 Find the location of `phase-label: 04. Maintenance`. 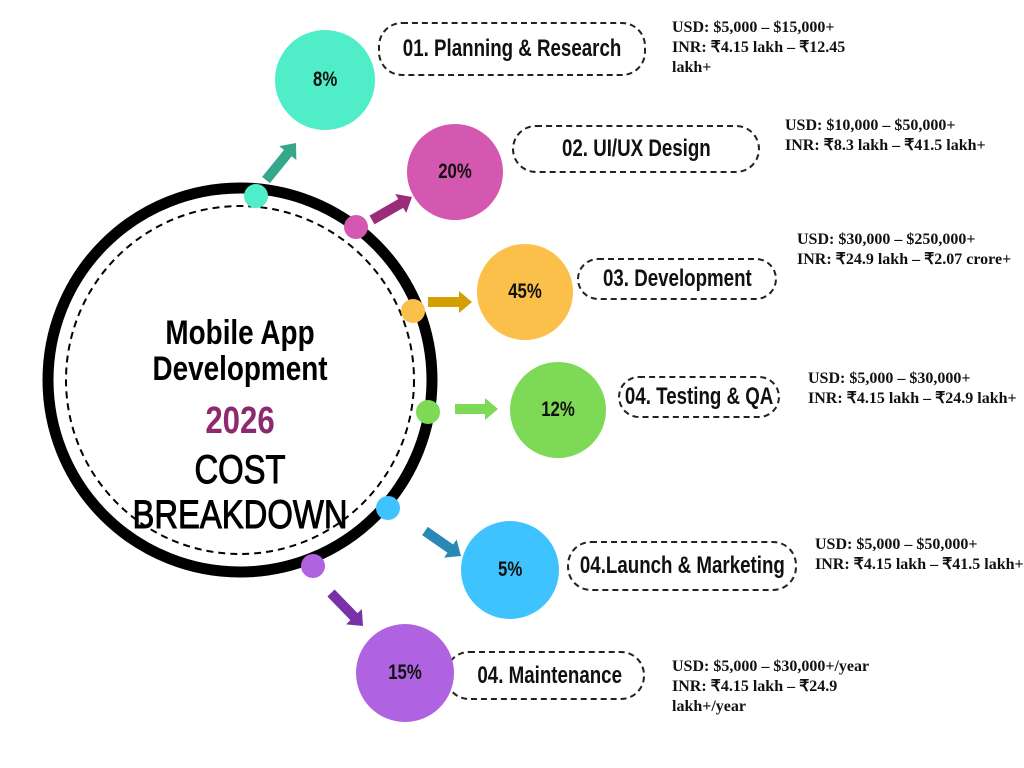

phase-label: 04. Maintenance is located at coordinates (545, 675).